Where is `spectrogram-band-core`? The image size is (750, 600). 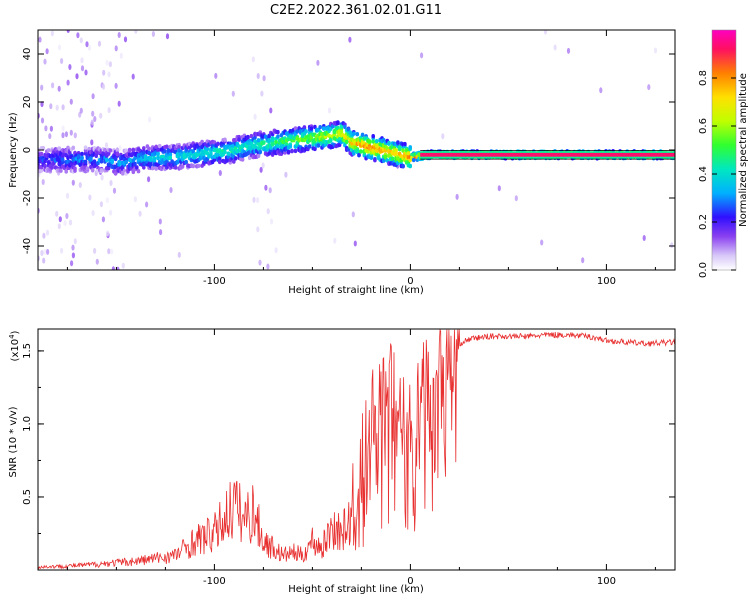
spectrogram-band-core is located at coordinates (547, 154).